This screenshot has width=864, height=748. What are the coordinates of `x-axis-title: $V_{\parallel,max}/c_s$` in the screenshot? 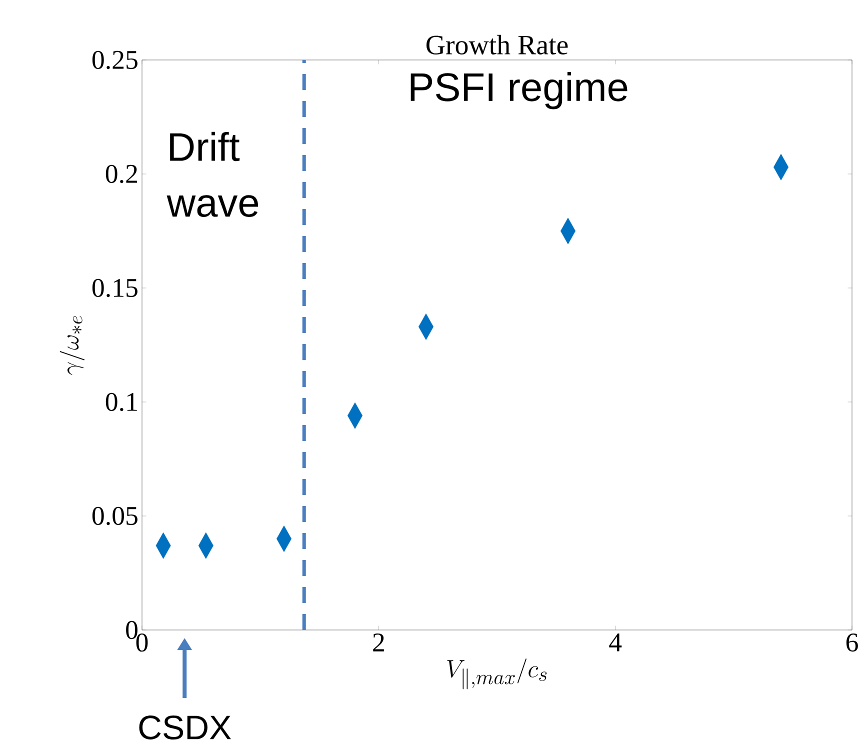 It's located at (497, 674).